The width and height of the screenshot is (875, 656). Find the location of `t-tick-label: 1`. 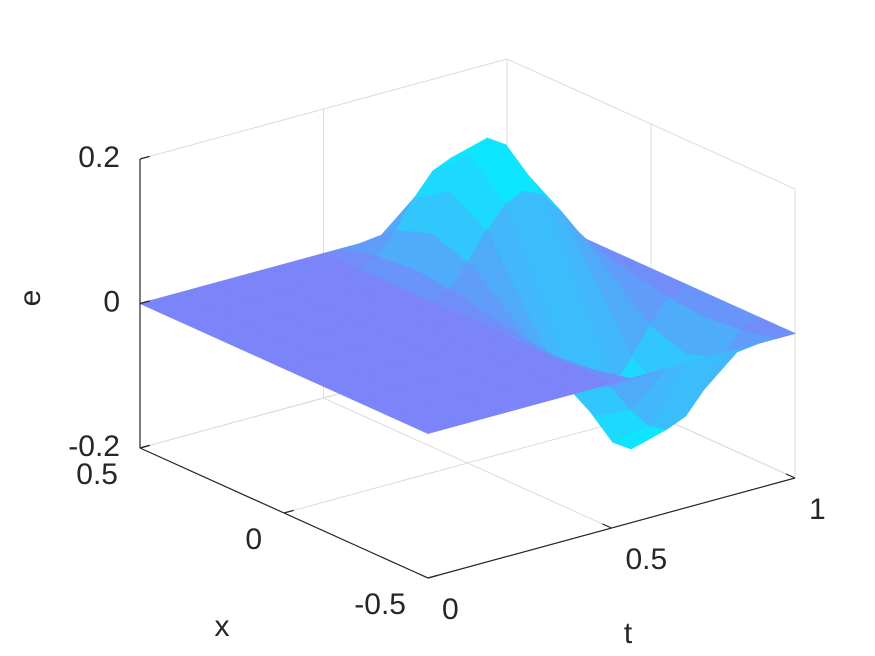

t-tick-label: 1 is located at coordinates (817, 509).